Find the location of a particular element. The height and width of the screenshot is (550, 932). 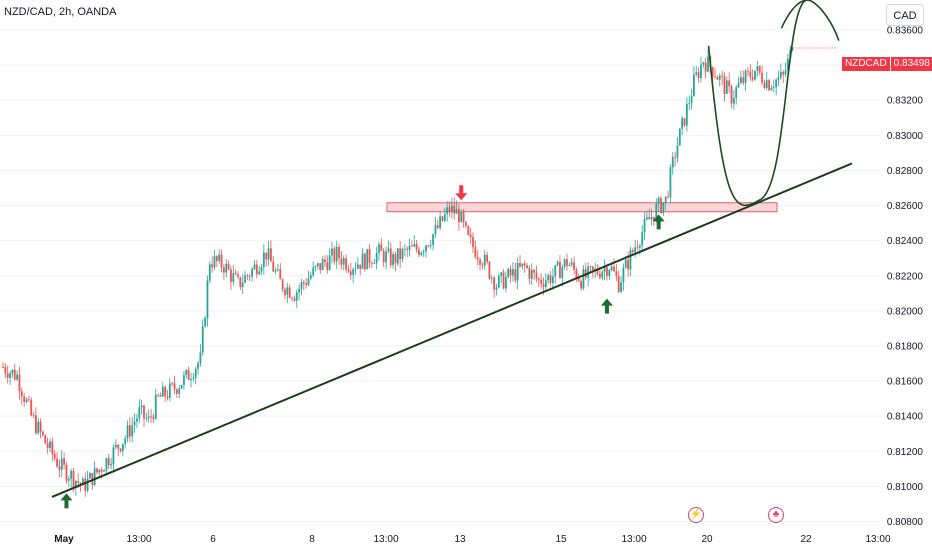

x-tick-label: 22 is located at coordinates (806, 539).